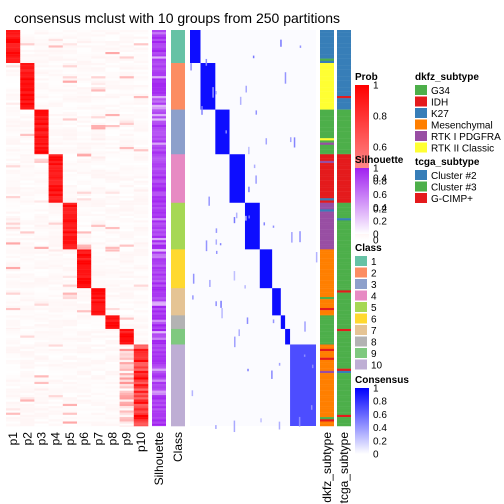 The width and height of the screenshot is (504, 504). I want to click on consensus-block, so click(237, 178).